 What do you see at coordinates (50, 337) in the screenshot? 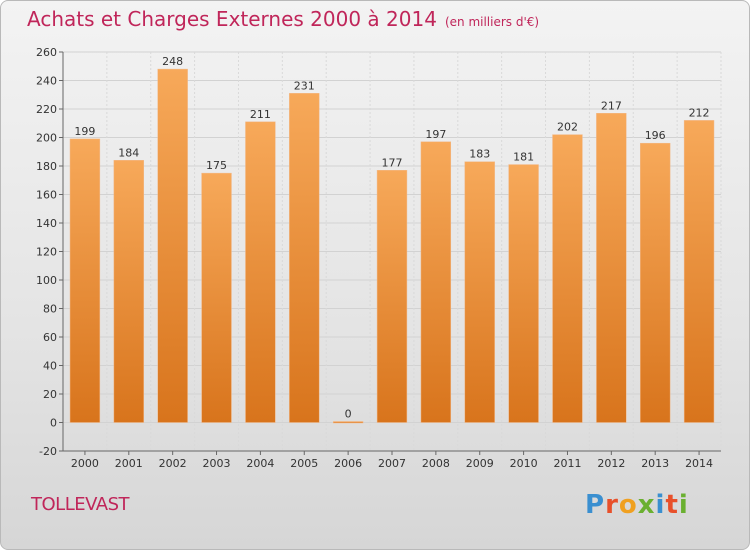
I see `y-tick-label: 60` at bounding box center [50, 337].